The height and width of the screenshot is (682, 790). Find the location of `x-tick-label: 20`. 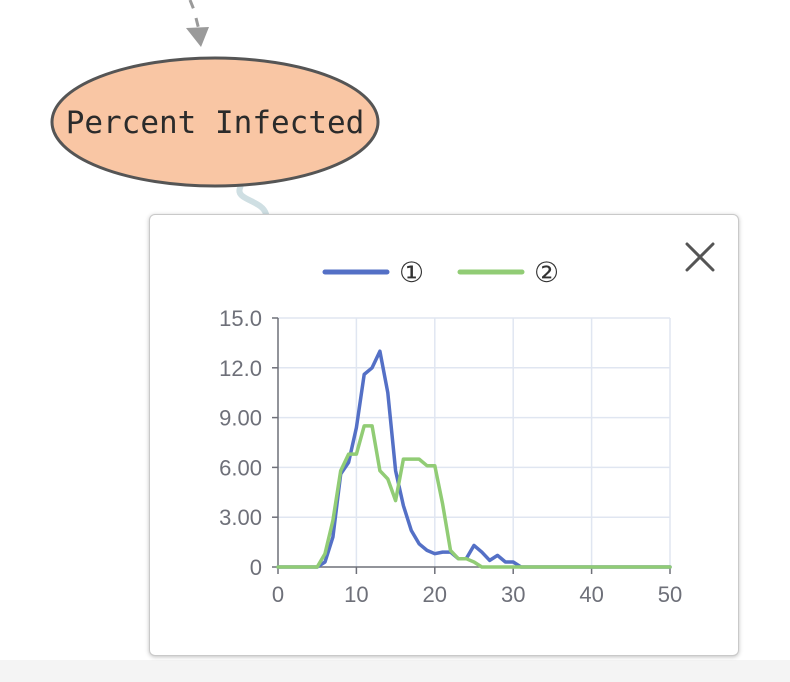

x-tick-label: 20 is located at coordinates (435, 594).